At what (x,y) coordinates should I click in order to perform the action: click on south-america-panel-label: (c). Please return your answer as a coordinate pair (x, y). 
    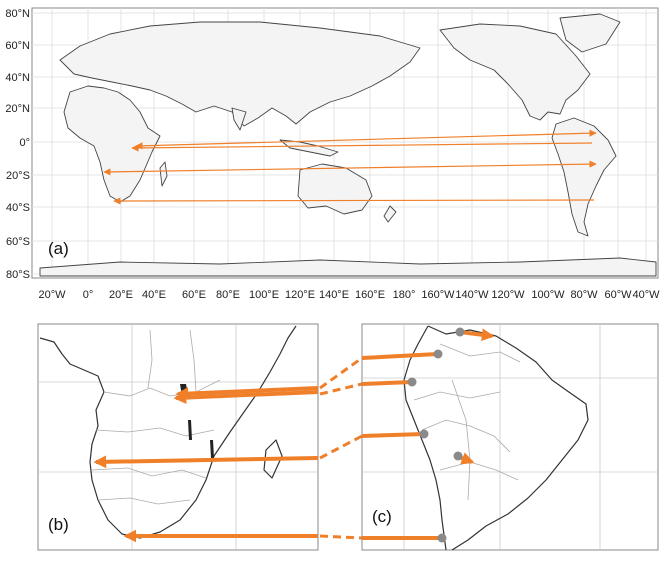
    Looking at the image, I should click on (382, 516).